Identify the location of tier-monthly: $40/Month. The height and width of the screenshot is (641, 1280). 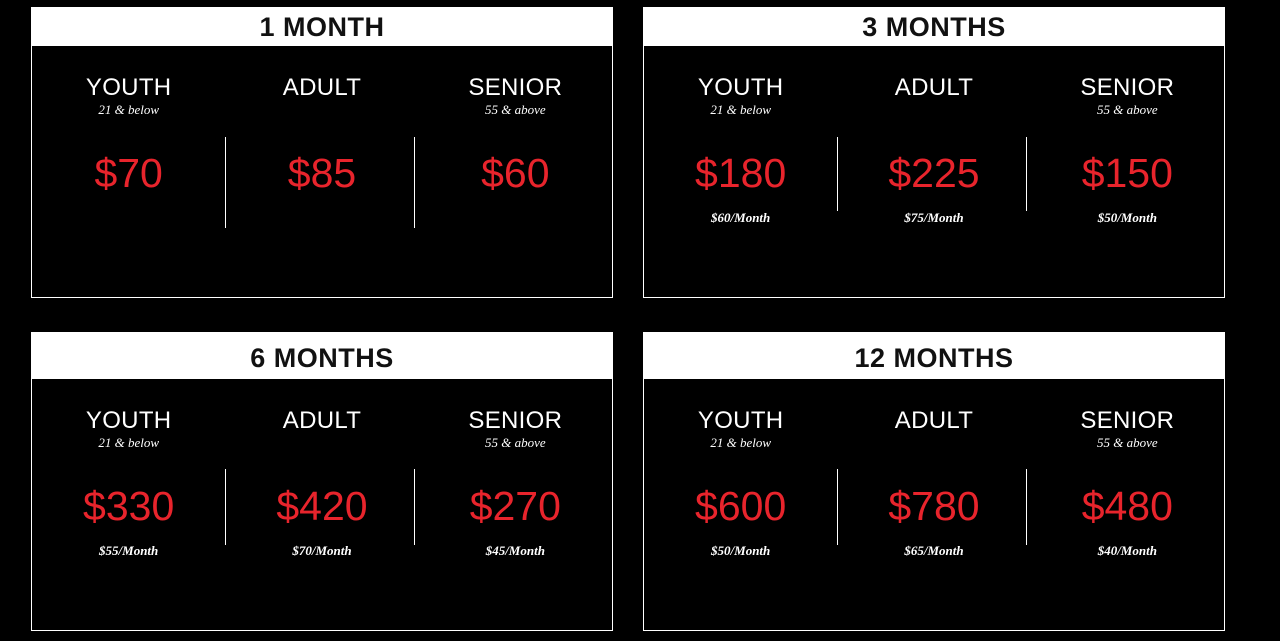
(1127, 550).